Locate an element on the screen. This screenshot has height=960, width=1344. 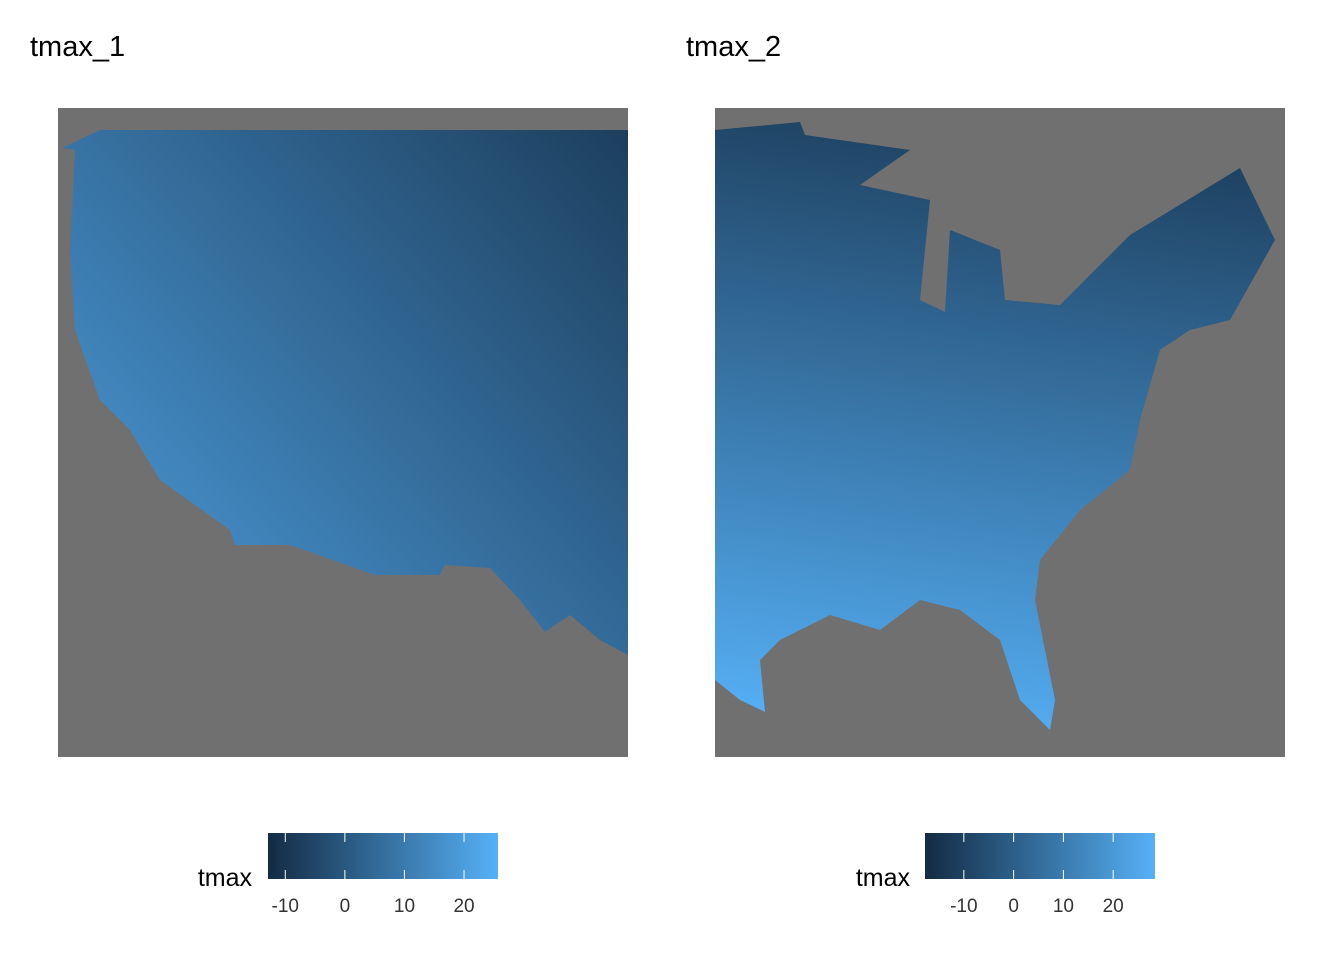
panel-title: tmax_1 is located at coordinates (77, 47).